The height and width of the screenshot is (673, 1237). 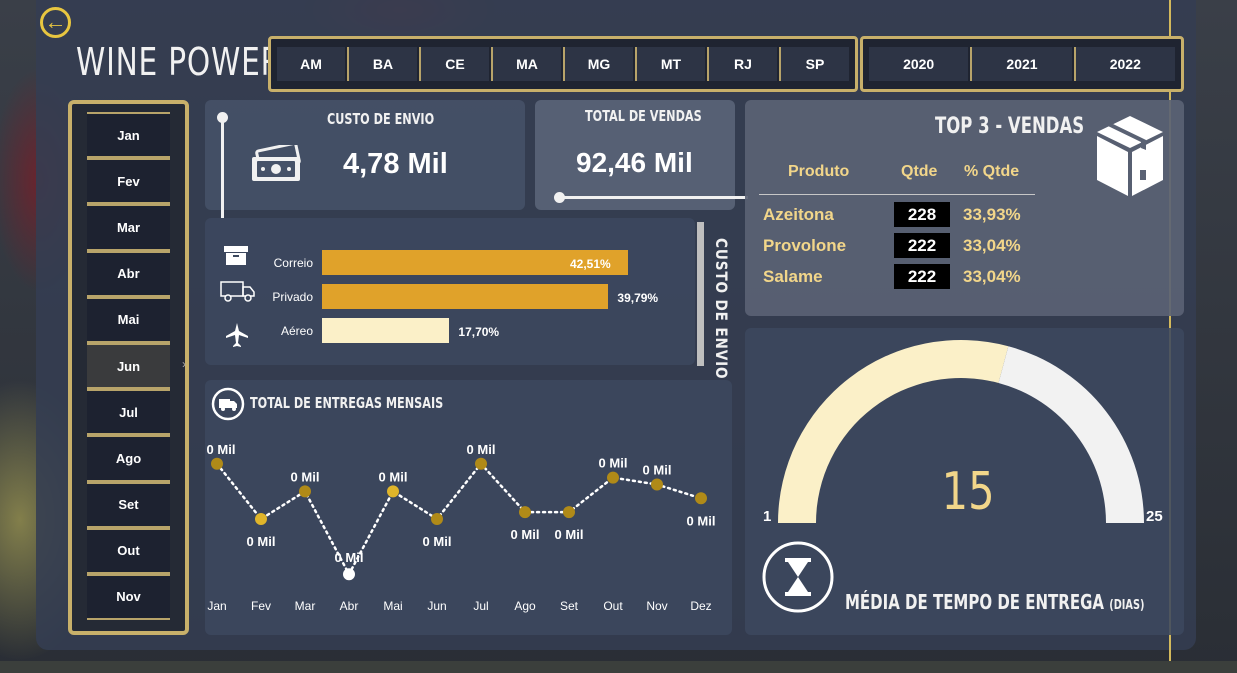 I want to click on bar-label: Correio, so click(x=293, y=263).